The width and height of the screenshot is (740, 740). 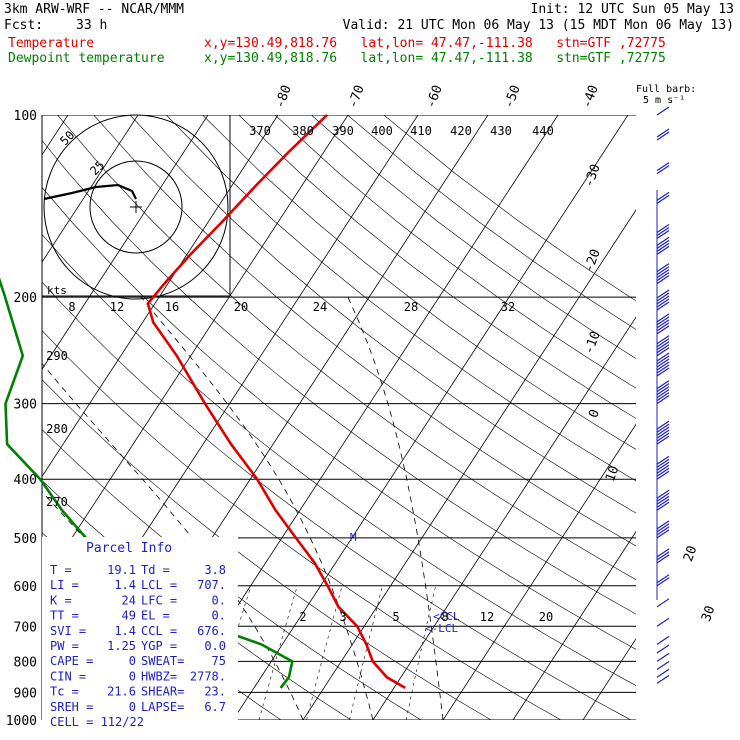 I want to click on parcel-key: EL =, so click(x=155, y=616).